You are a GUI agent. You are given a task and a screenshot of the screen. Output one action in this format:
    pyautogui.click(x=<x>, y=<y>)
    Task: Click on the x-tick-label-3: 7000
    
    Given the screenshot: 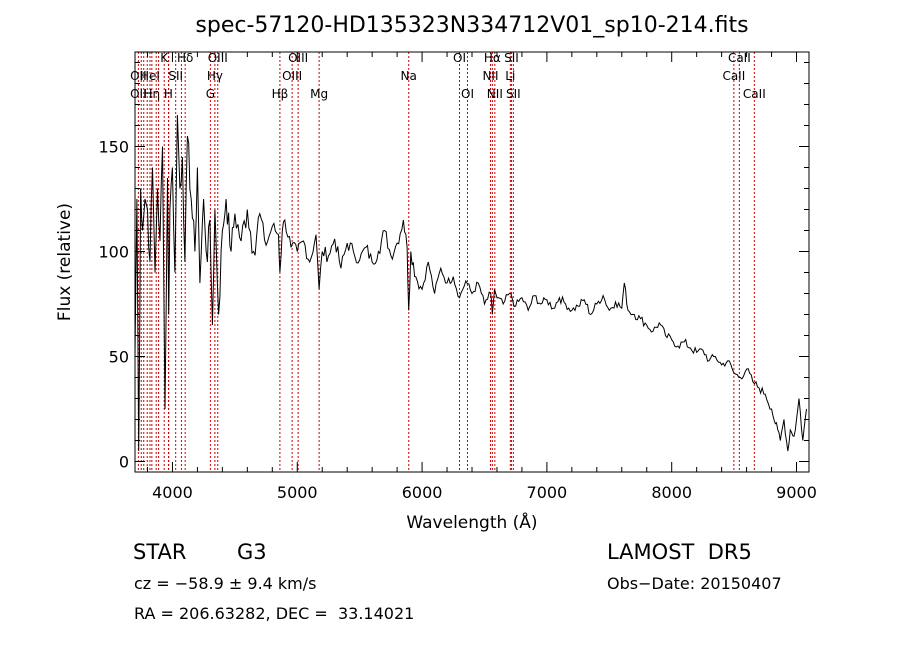 What is the action you would take?
    pyautogui.click(x=547, y=492)
    